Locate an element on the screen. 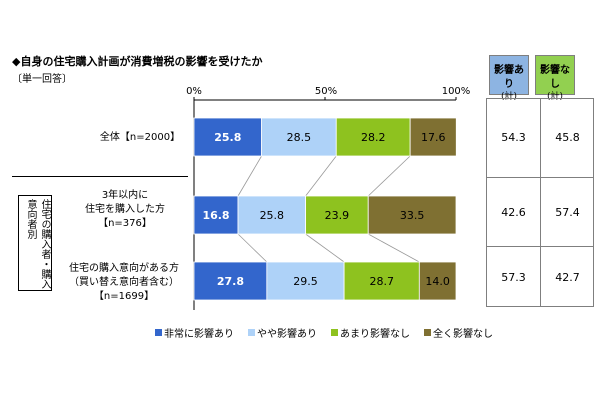  x-tick-0: 0% is located at coordinates (194, 91).